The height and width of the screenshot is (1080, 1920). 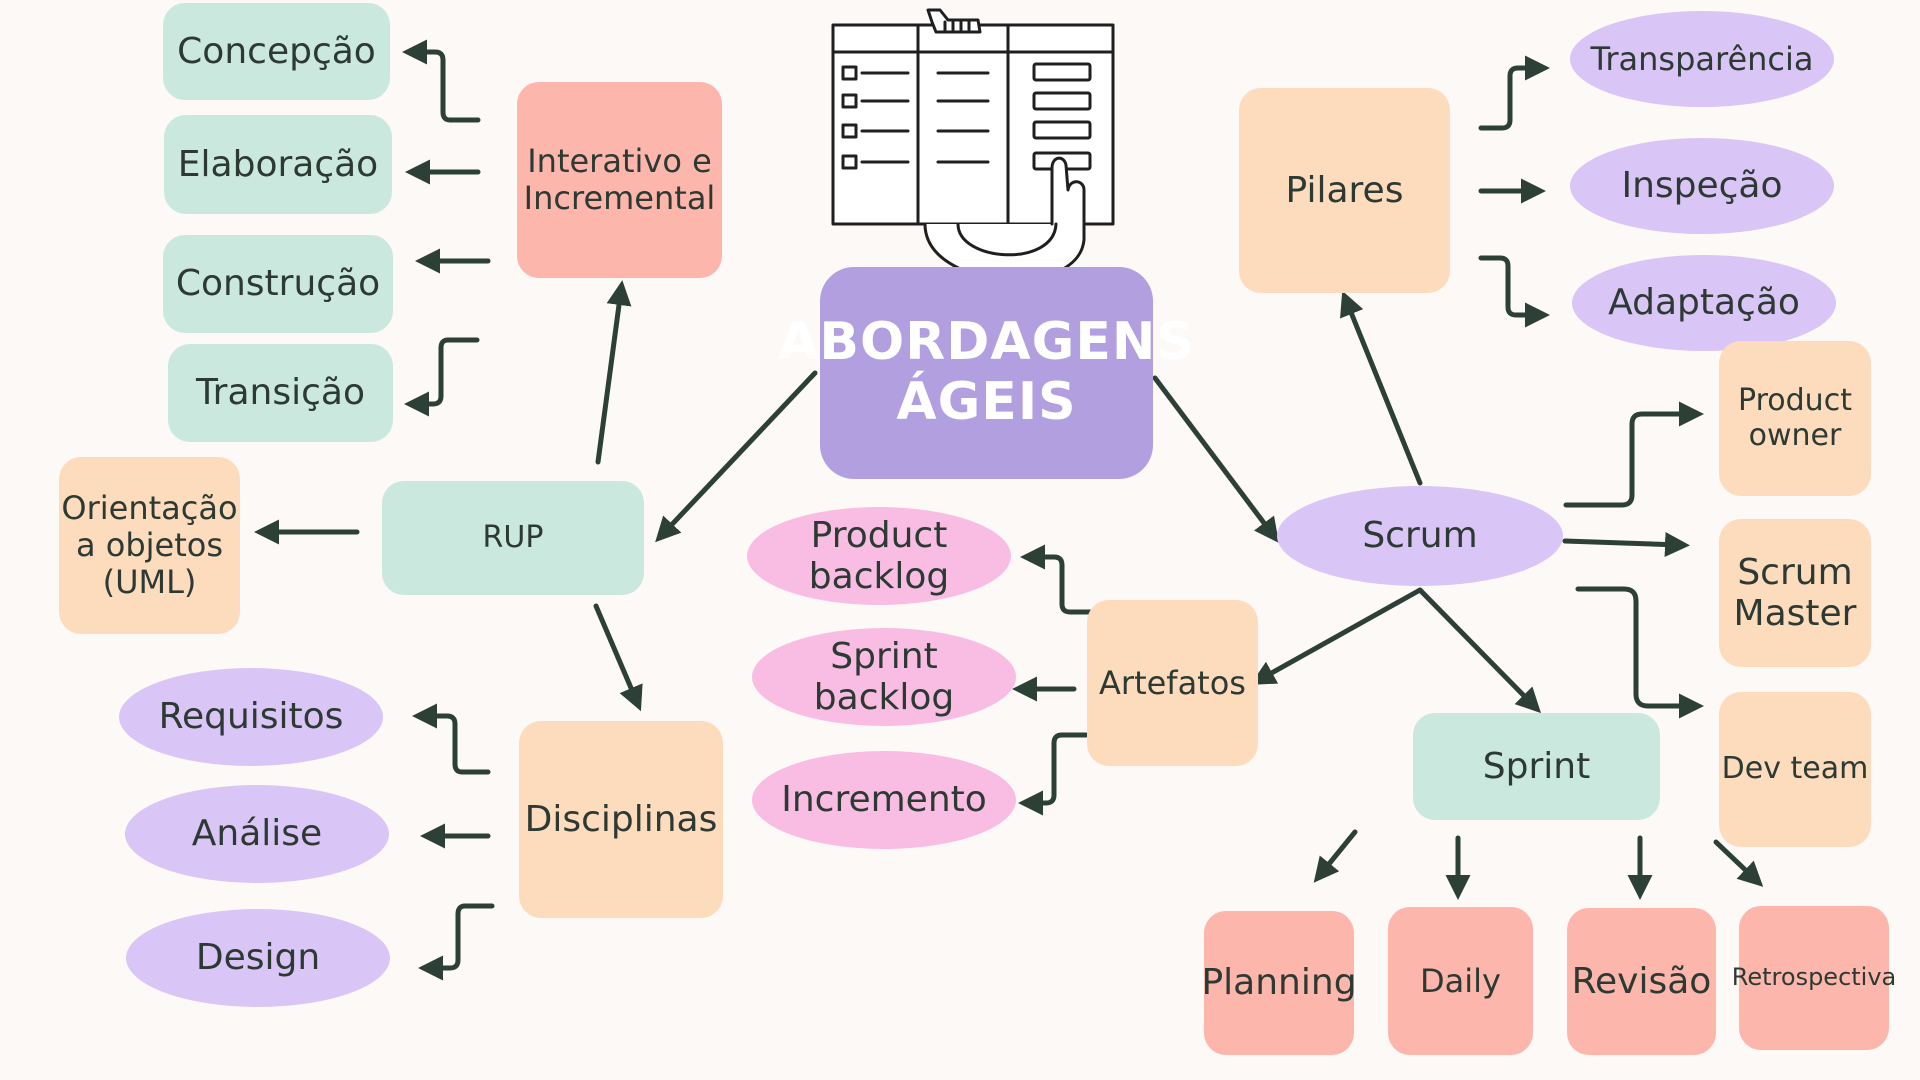 What do you see at coordinates (1626, 544) in the screenshot?
I see `arrow-to-scrum-master` at bounding box center [1626, 544].